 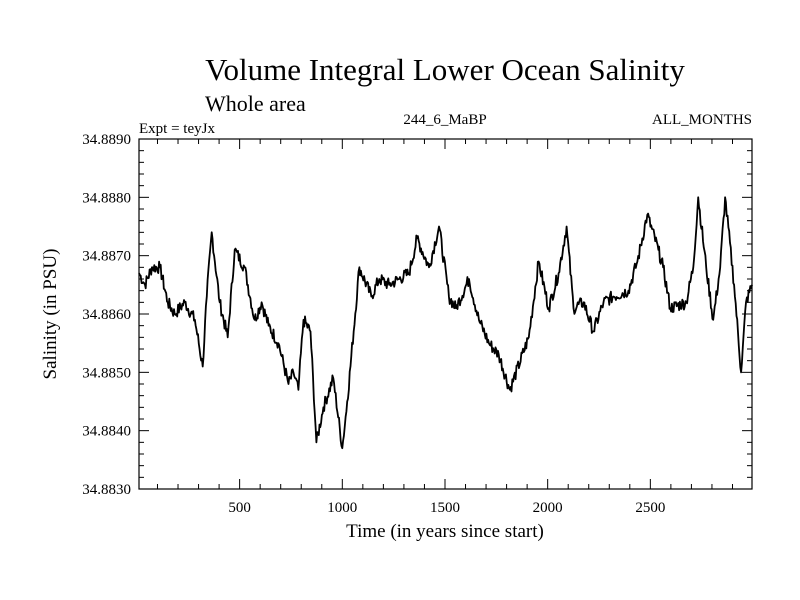 What do you see at coordinates (106, 490) in the screenshot?
I see `y-tick-label: 34.8830` at bounding box center [106, 490].